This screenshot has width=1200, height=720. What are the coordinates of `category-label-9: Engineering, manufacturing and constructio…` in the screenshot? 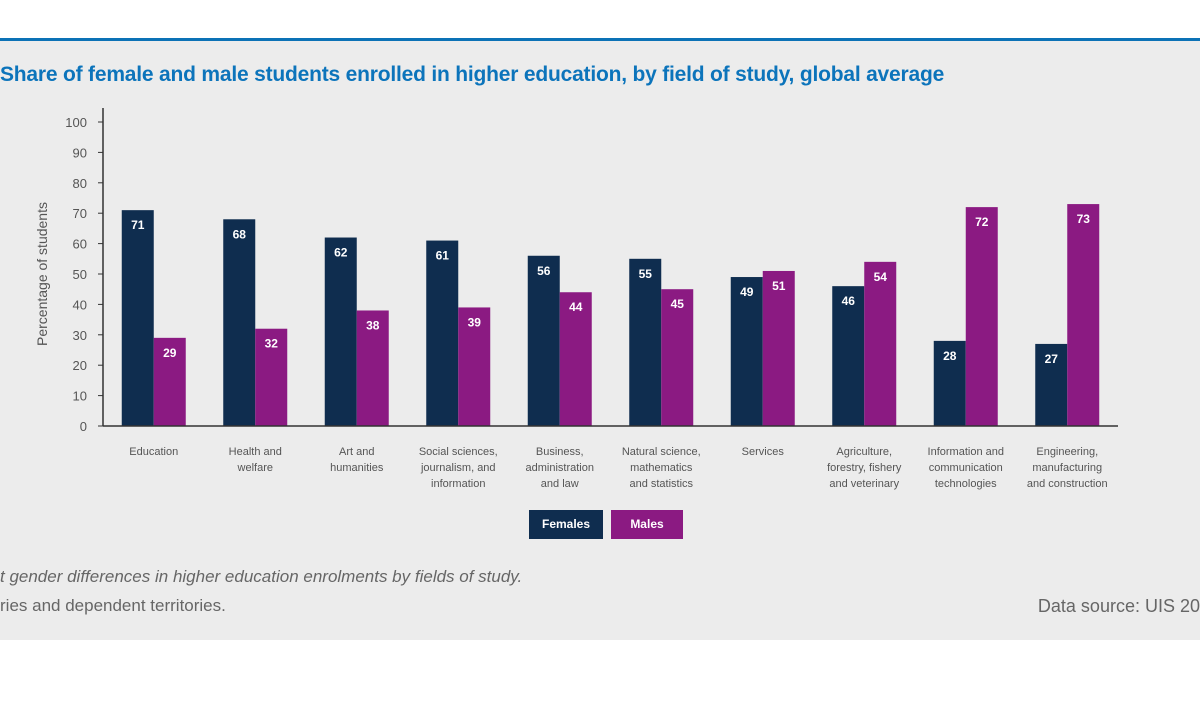 It's located at (1067, 468).